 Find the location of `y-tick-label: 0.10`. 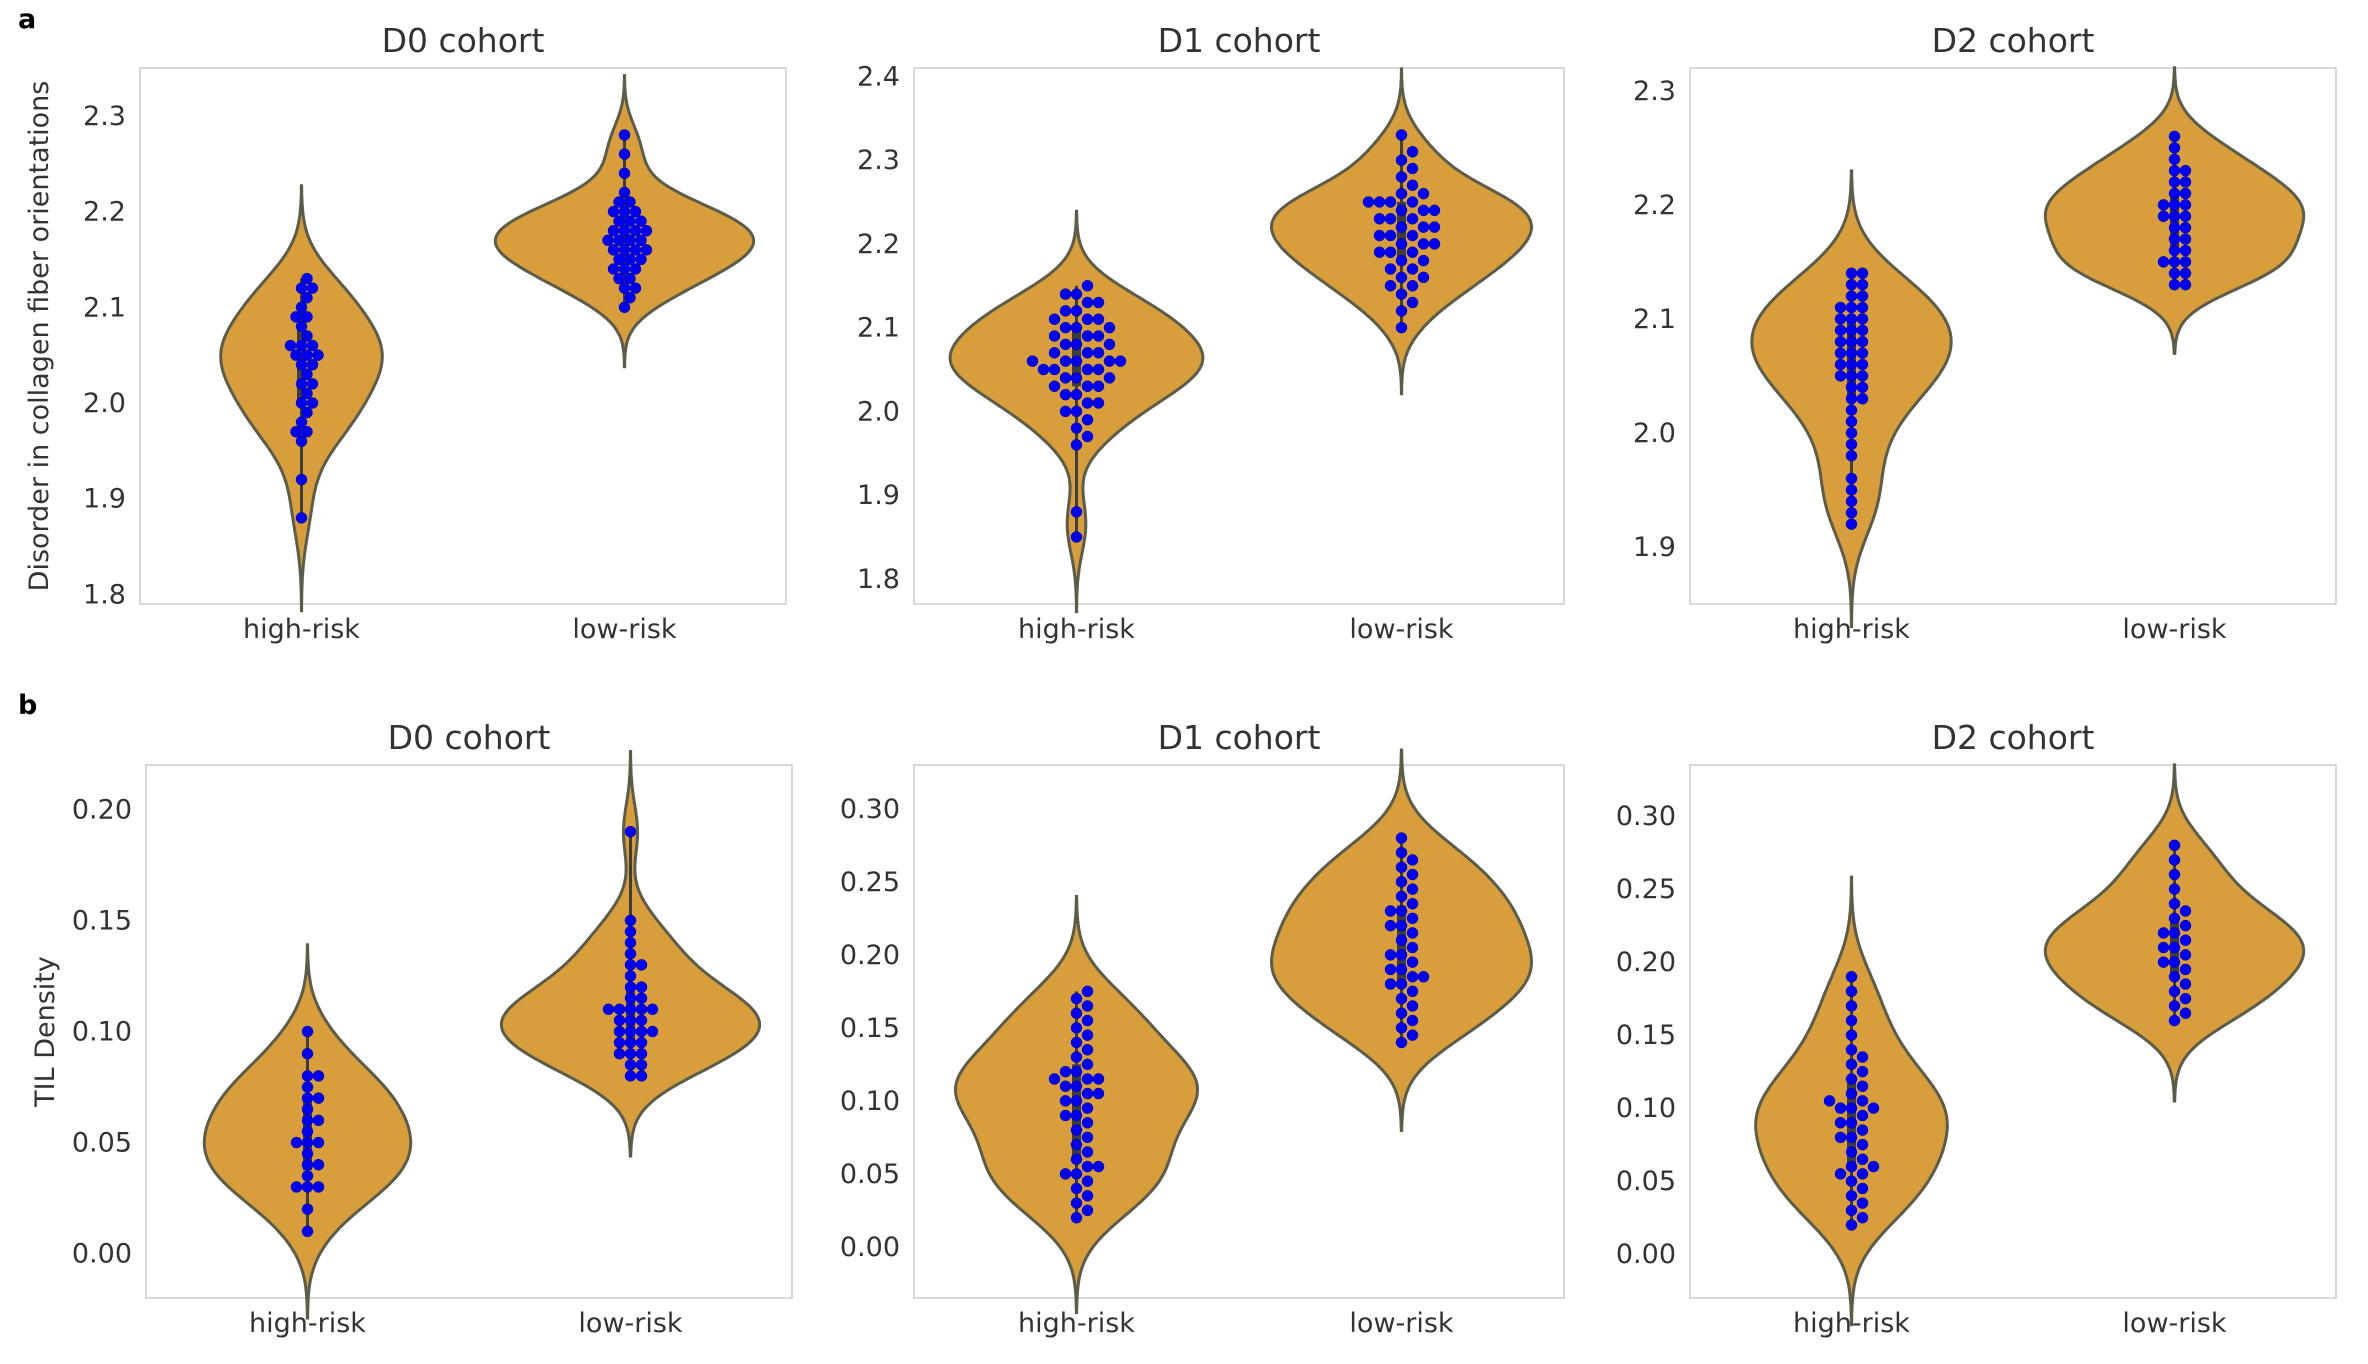

y-tick-label: 0.10 is located at coordinates (1646, 1108).